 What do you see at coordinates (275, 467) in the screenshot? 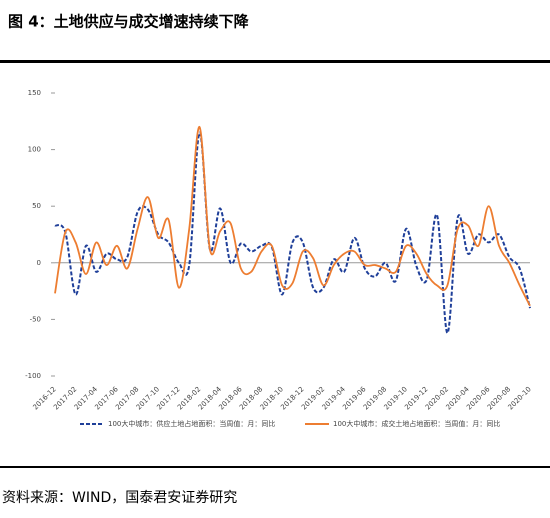
I see `bottom-rule` at bounding box center [275, 467].